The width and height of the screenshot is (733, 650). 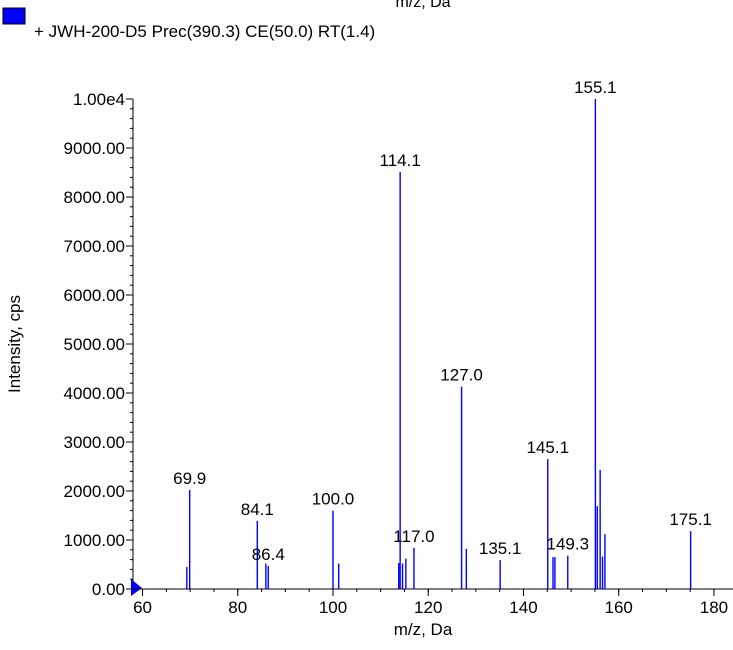 What do you see at coordinates (94, 491) in the screenshot?
I see `y-tick-label: 2000.00` at bounding box center [94, 491].